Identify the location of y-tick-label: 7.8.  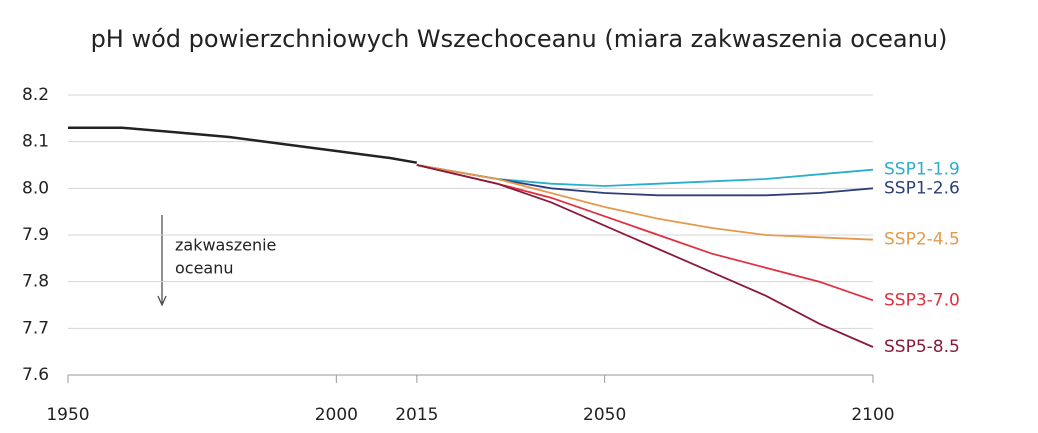
(35, 282).